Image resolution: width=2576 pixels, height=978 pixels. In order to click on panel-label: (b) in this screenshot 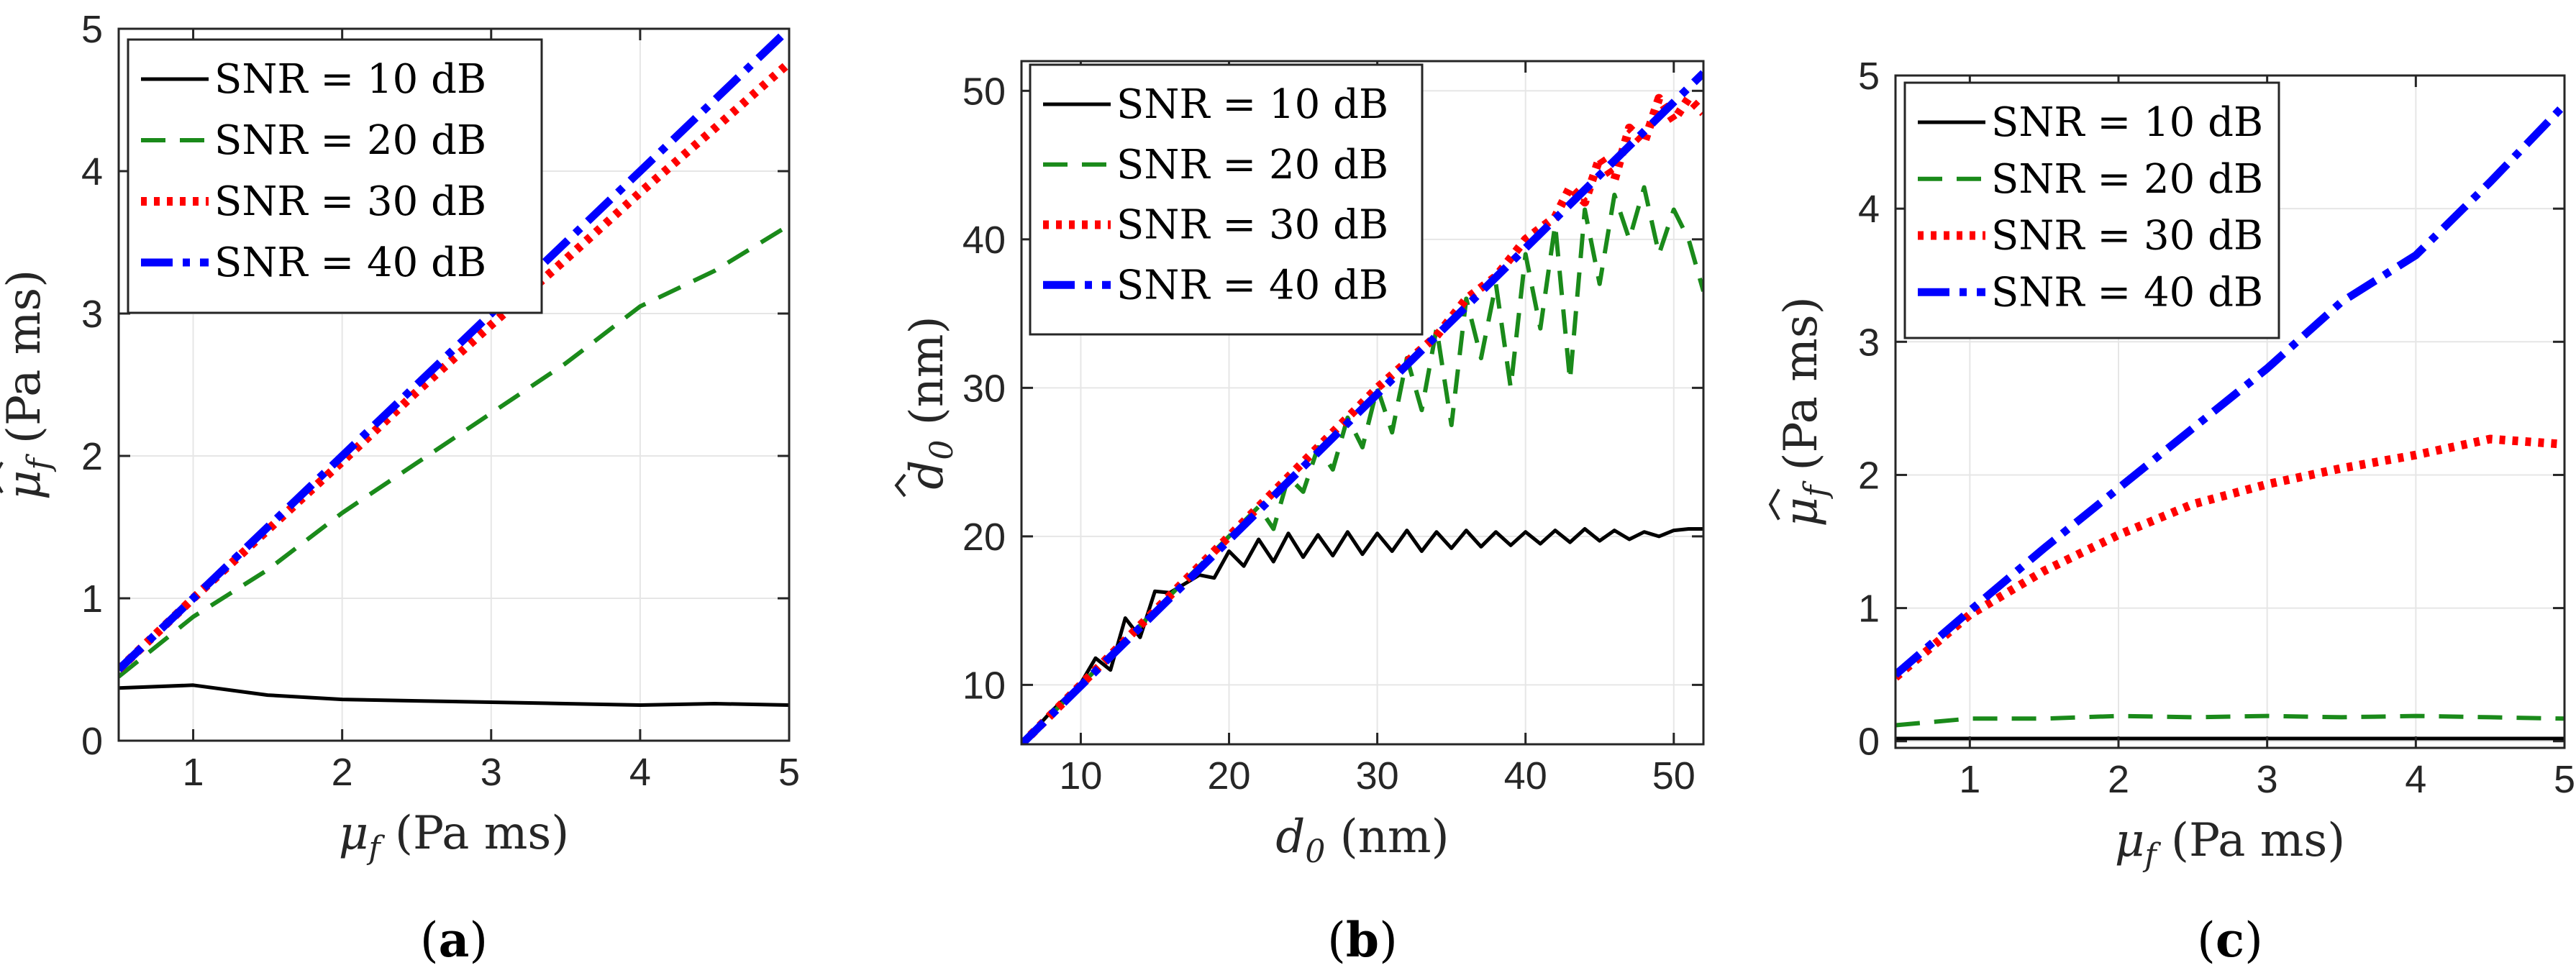, I will do `click(1362, 940)`.